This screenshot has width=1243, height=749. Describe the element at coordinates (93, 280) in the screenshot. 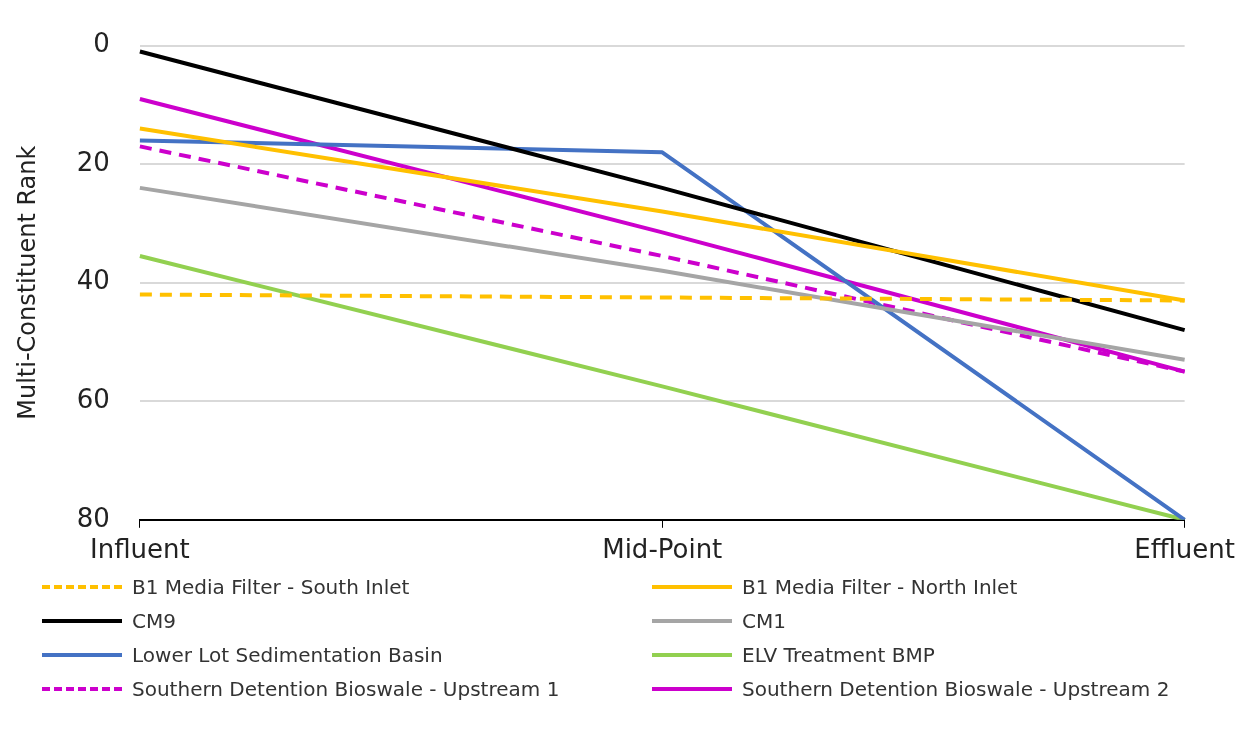

I see `y-tick-label: 40` at that location.